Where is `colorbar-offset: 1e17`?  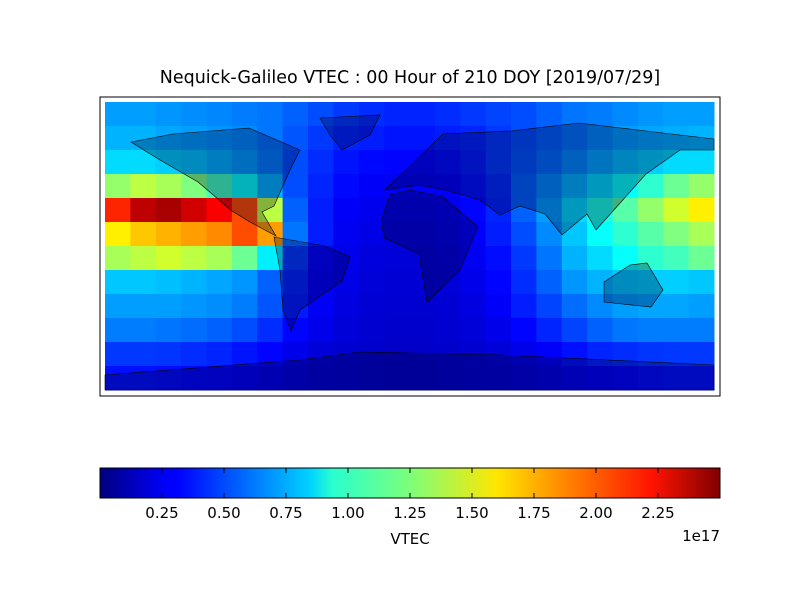 colorbar-offset: 1e17 is located at coordinates (701, 536).